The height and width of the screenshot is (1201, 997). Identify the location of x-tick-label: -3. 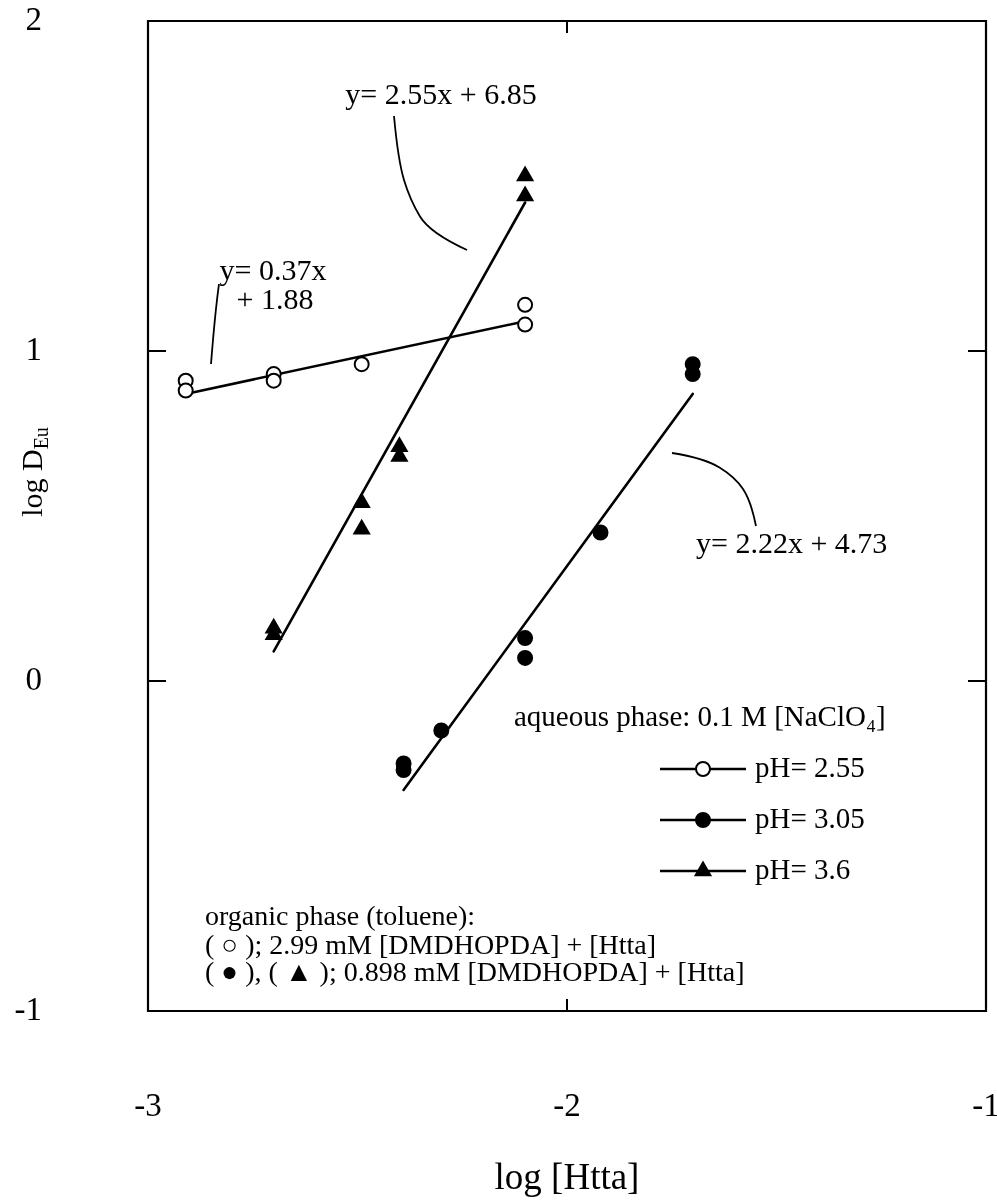
(148, 1105).